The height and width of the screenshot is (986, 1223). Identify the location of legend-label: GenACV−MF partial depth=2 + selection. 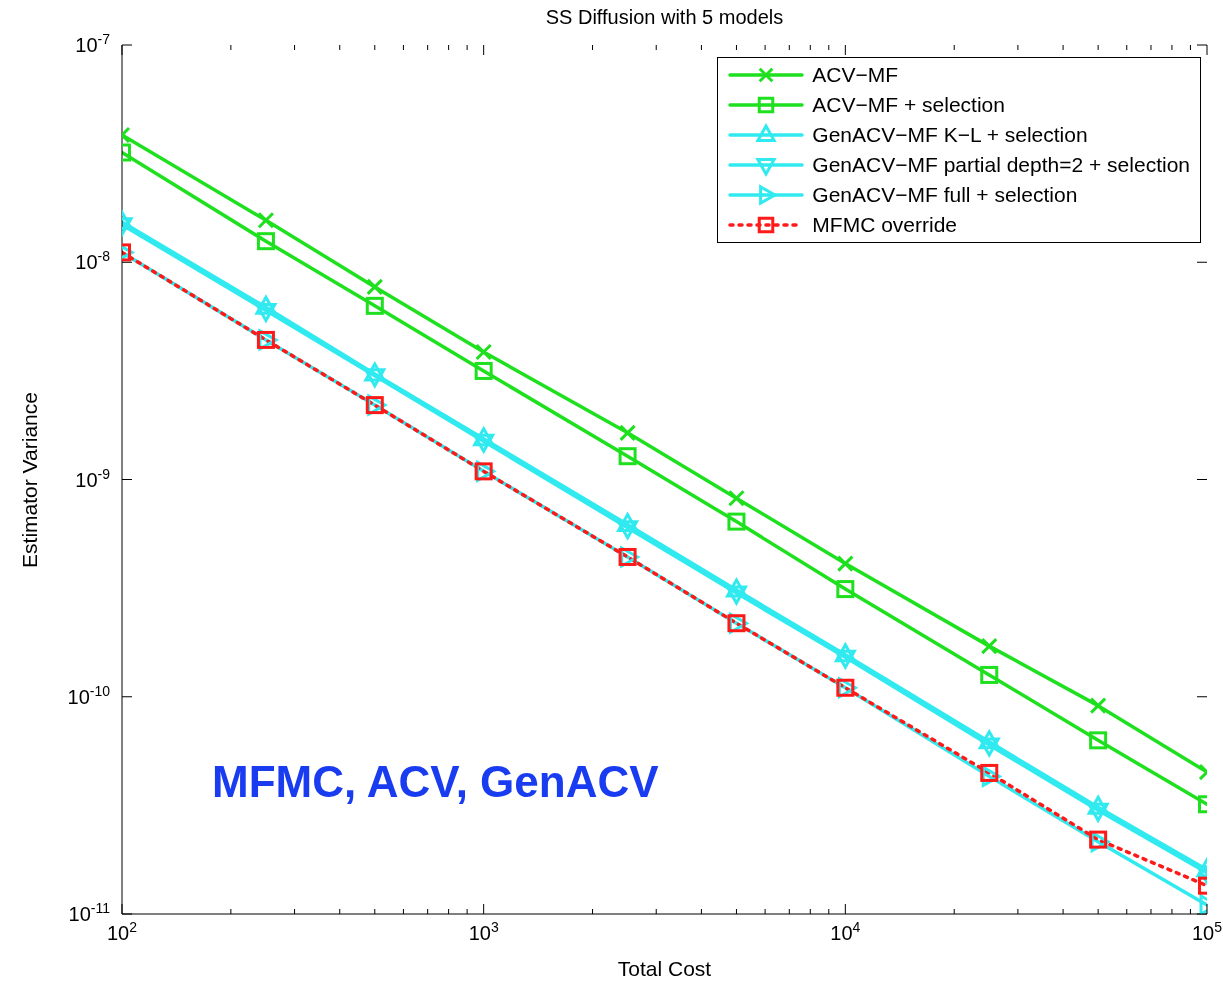
(1001, 165).